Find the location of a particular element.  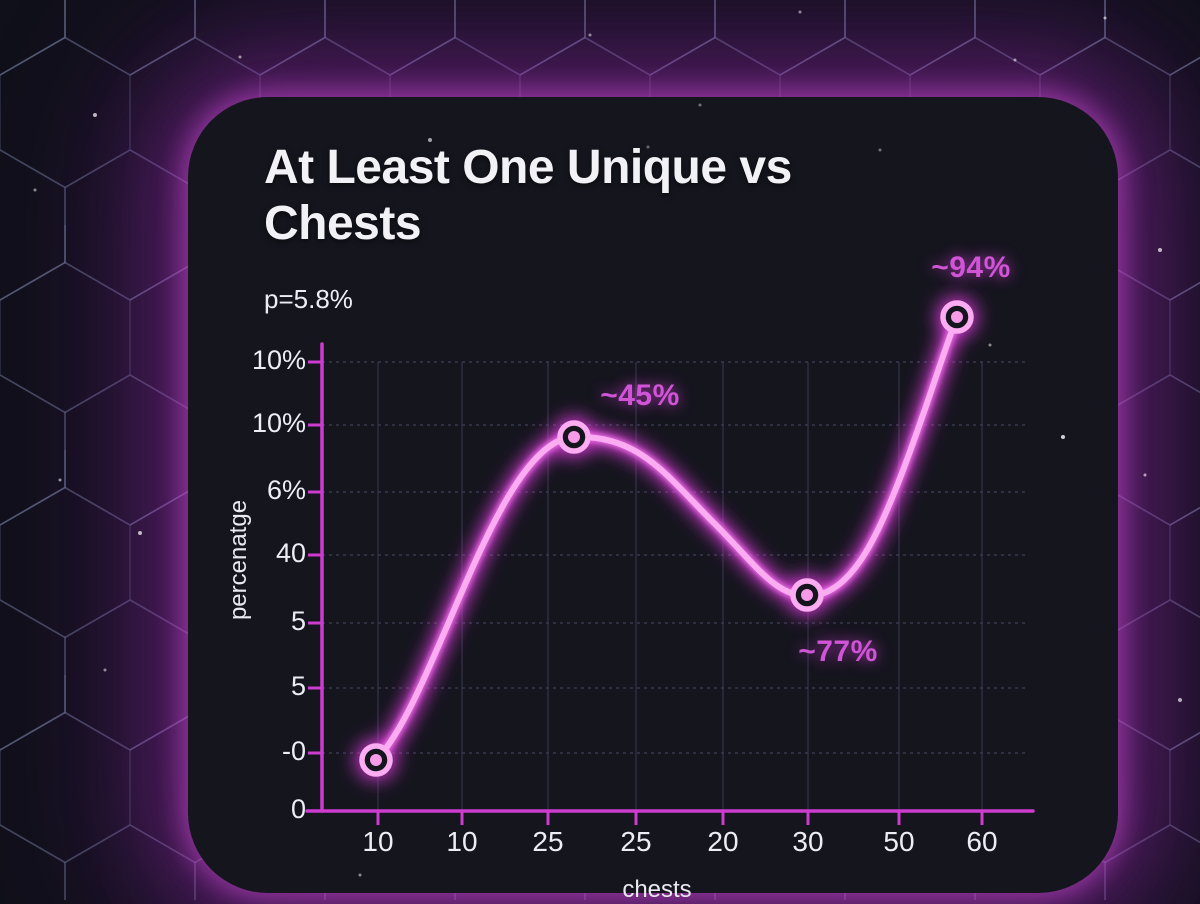

point-annotation: ~94% is located at coordinates (971, 267).